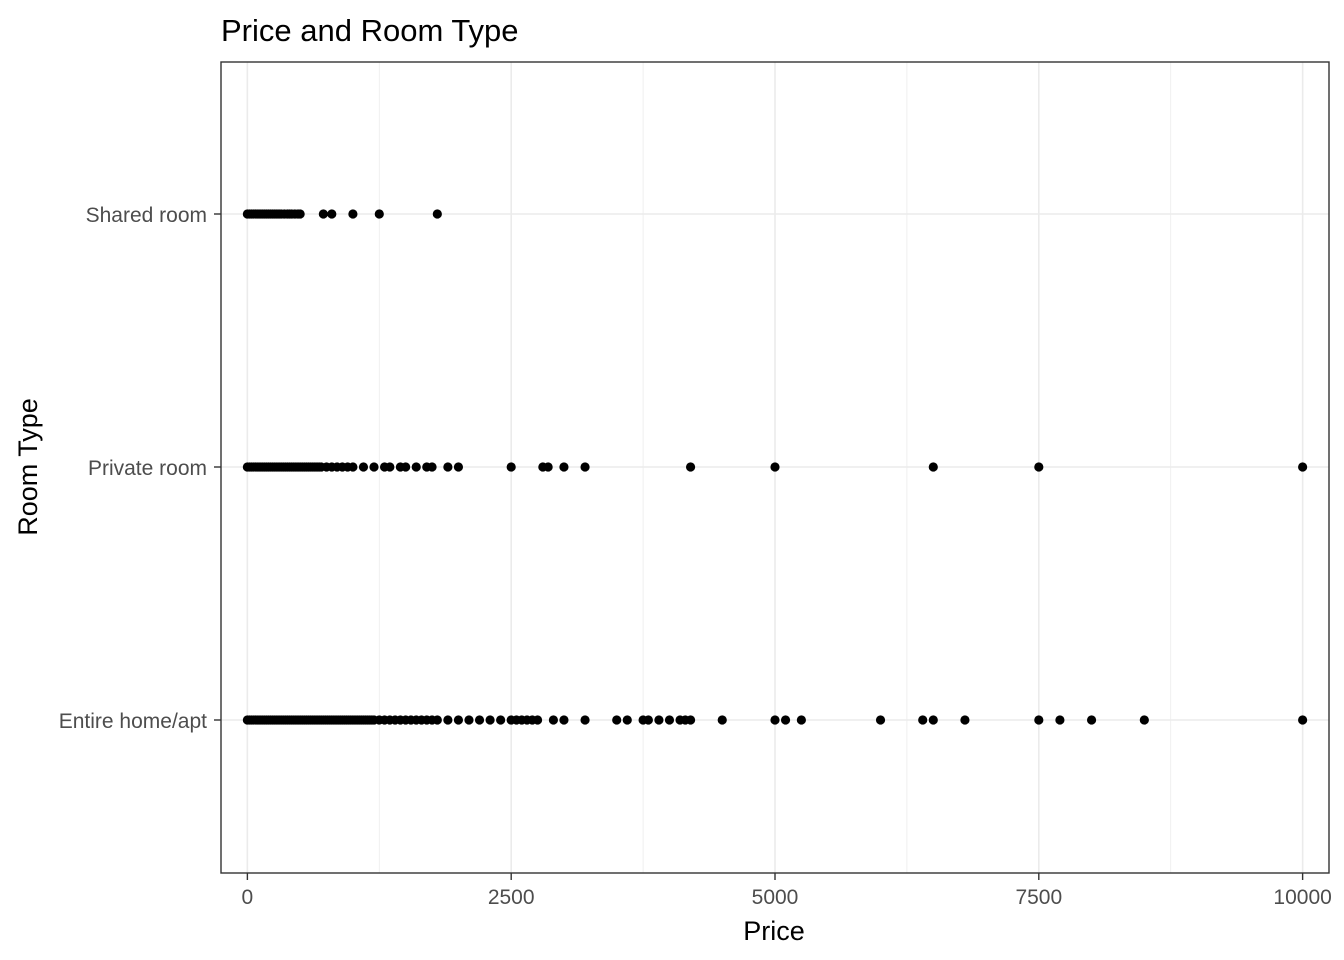 Image resolution: width=1344 pixels, height=960 pixels. What do you see at coordinates (1038, 897) in the screenshot?
I see `x-tick-label: 7500` at bounding box center [1038, 897].